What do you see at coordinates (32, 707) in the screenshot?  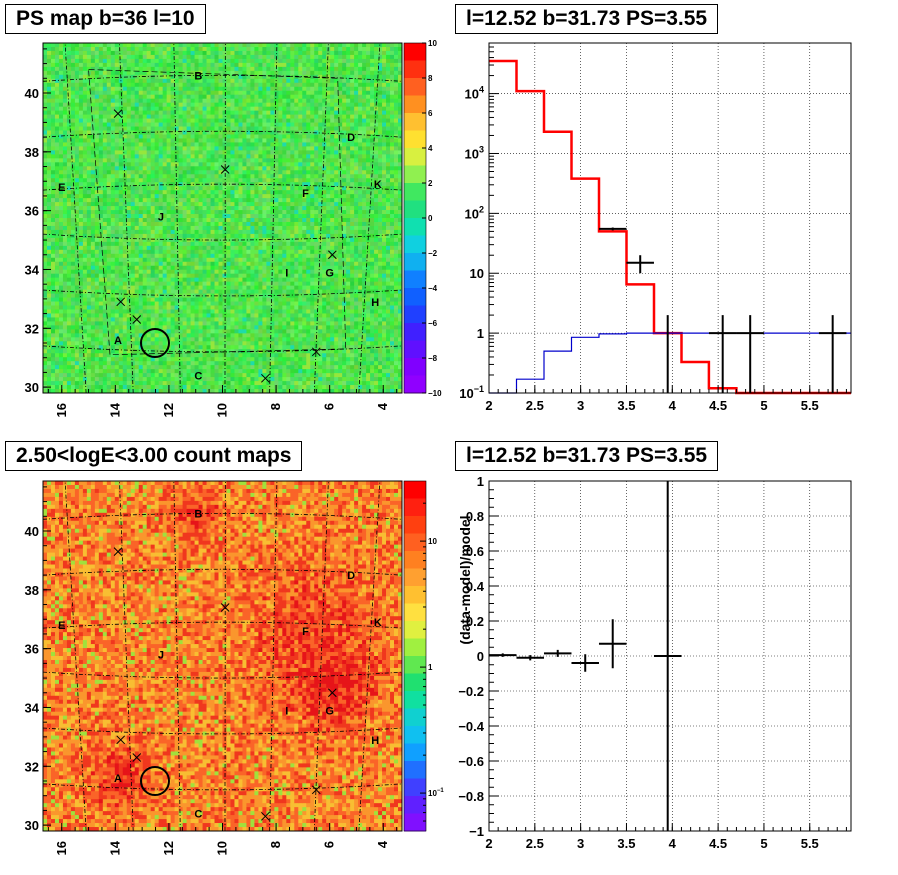 I see `count-map-y-tick-label: 34` at bounding box center [32, 707].